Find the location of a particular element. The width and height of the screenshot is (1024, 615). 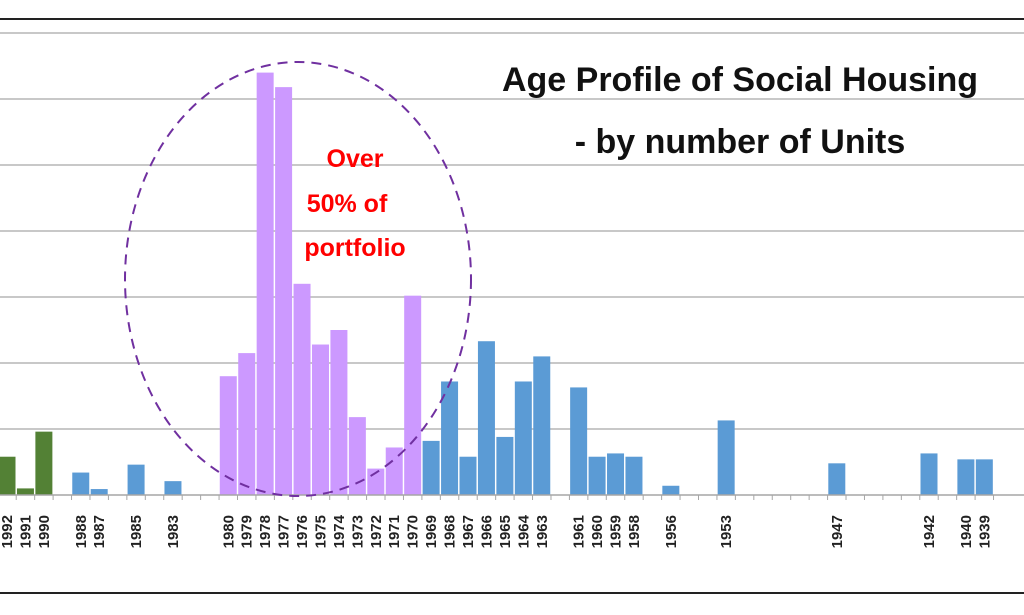

x-tick-label-1974: 1974 is located at coordinates (339, 531).